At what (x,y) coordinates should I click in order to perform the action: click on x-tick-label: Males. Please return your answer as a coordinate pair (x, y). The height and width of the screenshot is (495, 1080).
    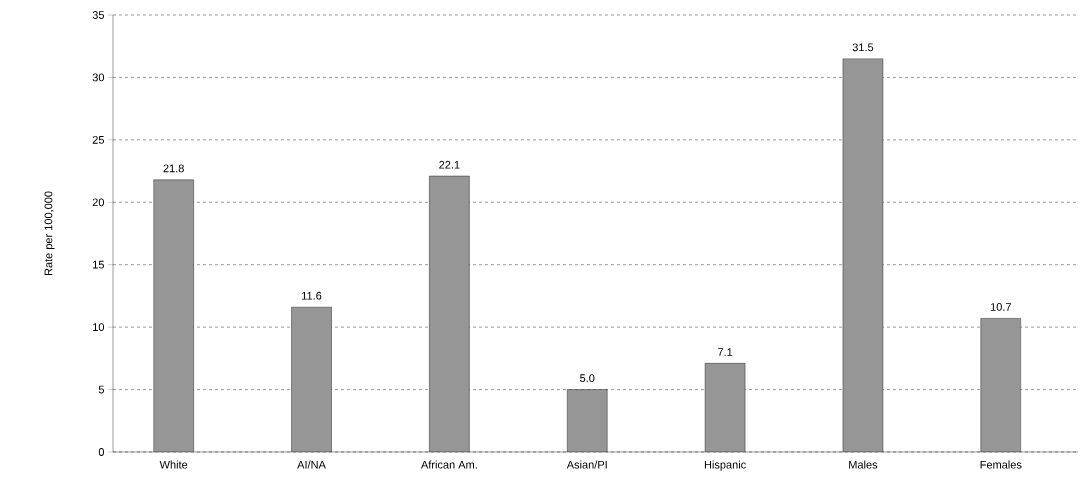
    Looking at the image, I should click on (863, 464).